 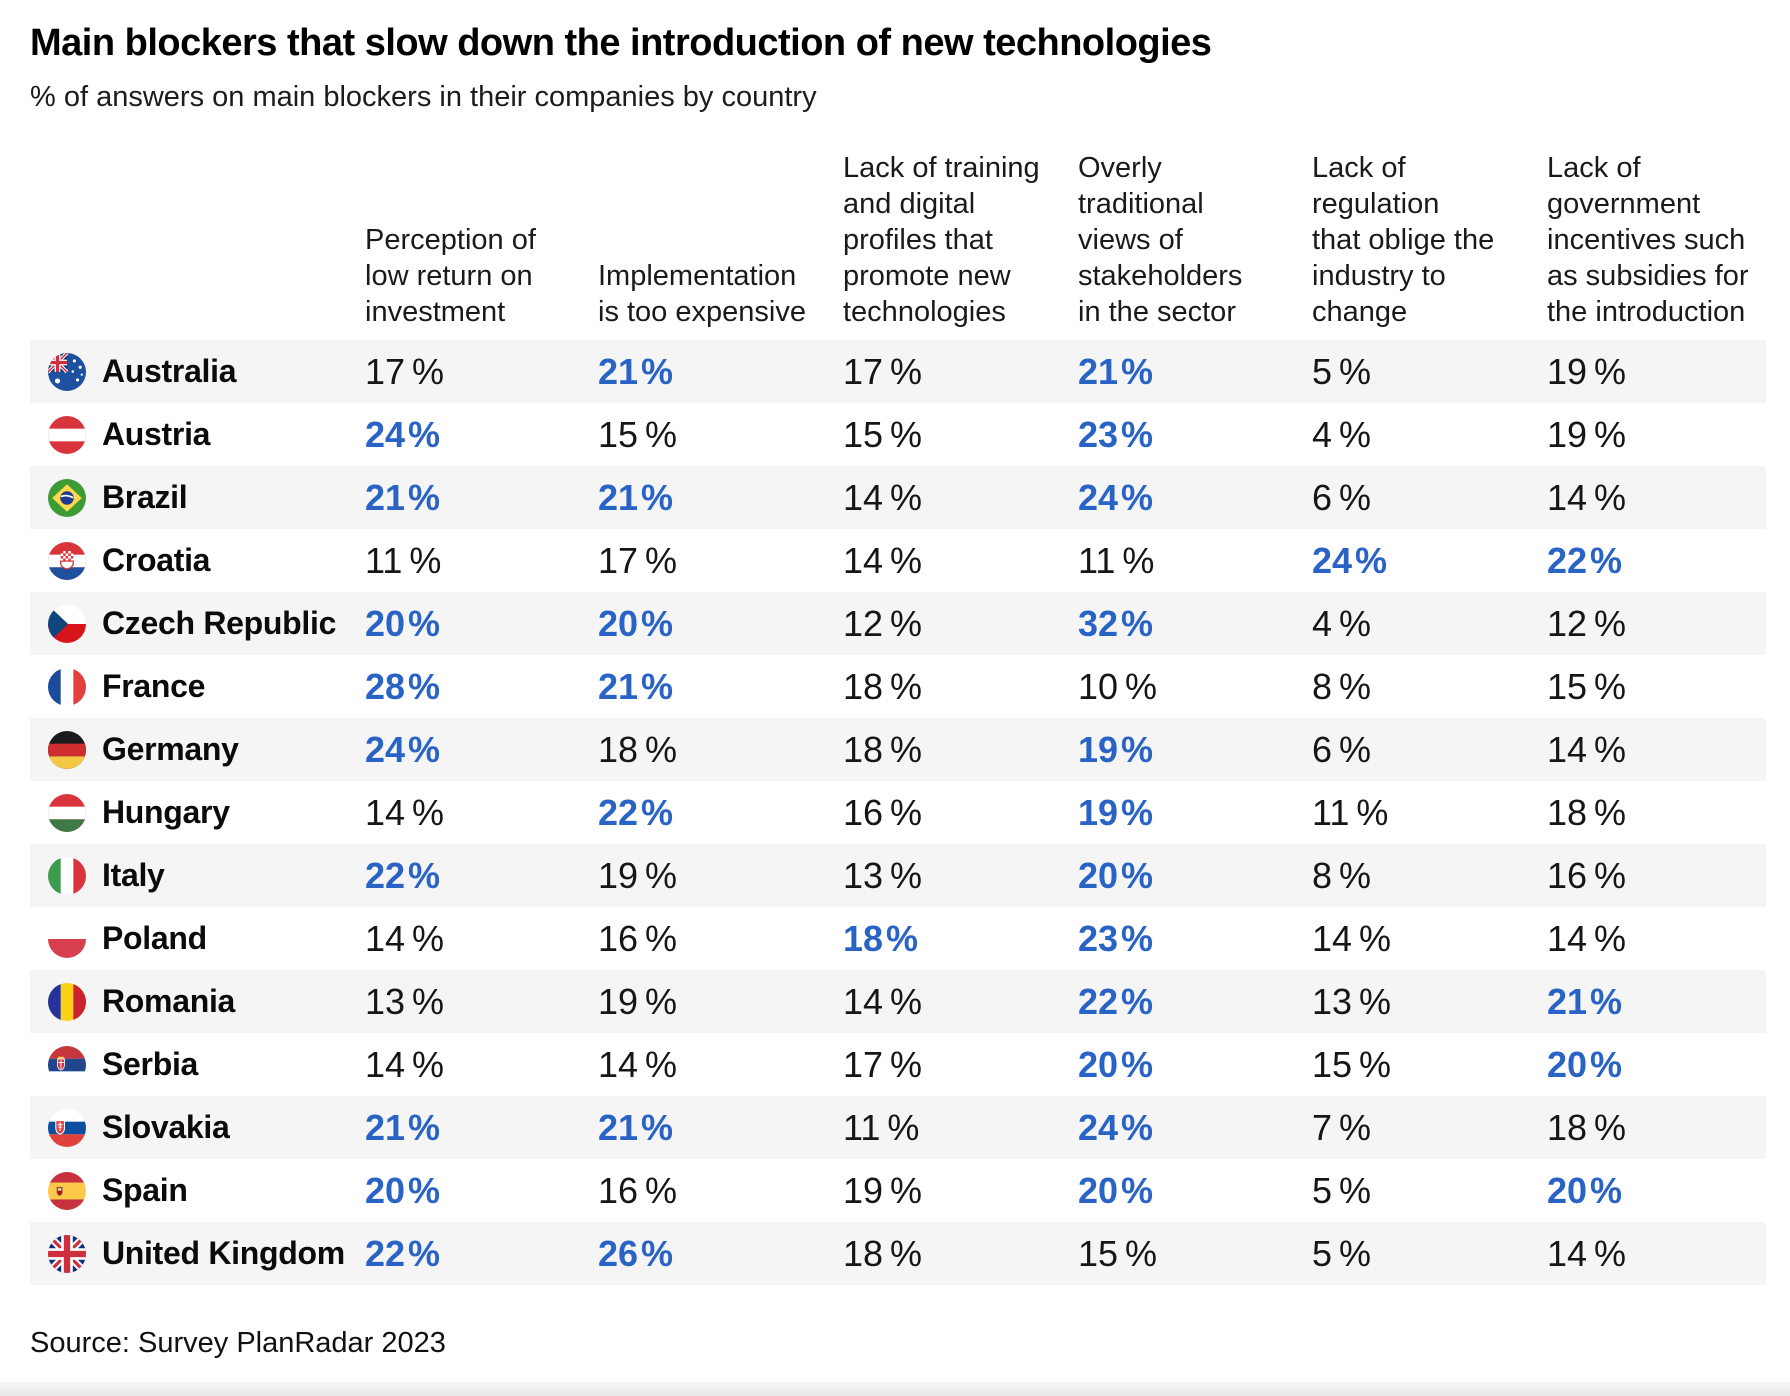 I want to click on flag-br-icon, so click(x=67, y=497).